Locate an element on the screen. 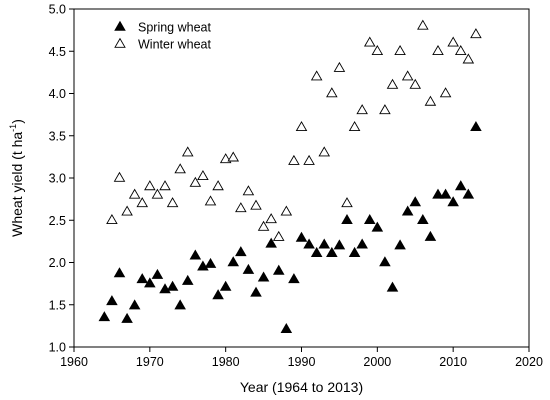 Image resolution: width=550 pixels, height=400 pixels. legend: Spring wheat Winter wheat is located at coordinates (162, 36).